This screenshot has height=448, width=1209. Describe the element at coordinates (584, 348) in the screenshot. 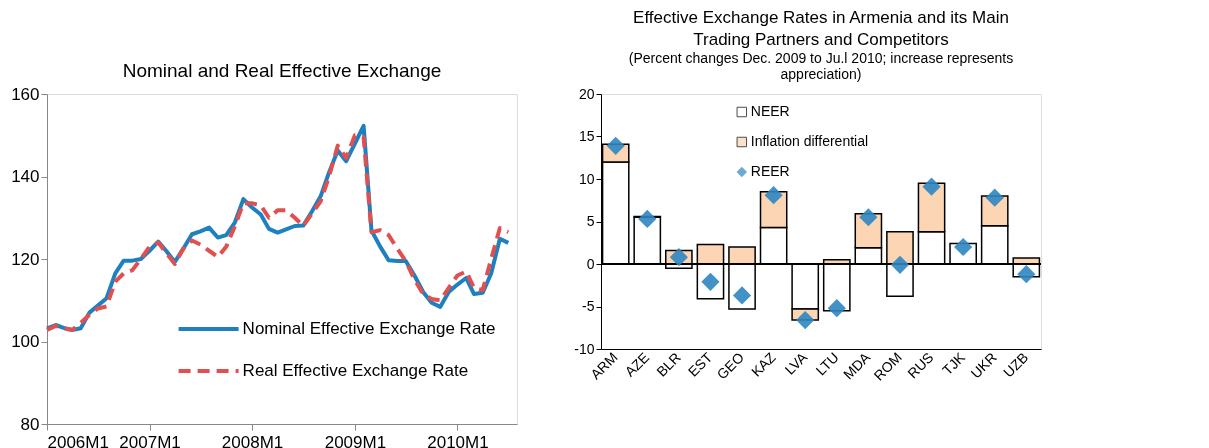

I see `y-tick-label: -10` at that location.